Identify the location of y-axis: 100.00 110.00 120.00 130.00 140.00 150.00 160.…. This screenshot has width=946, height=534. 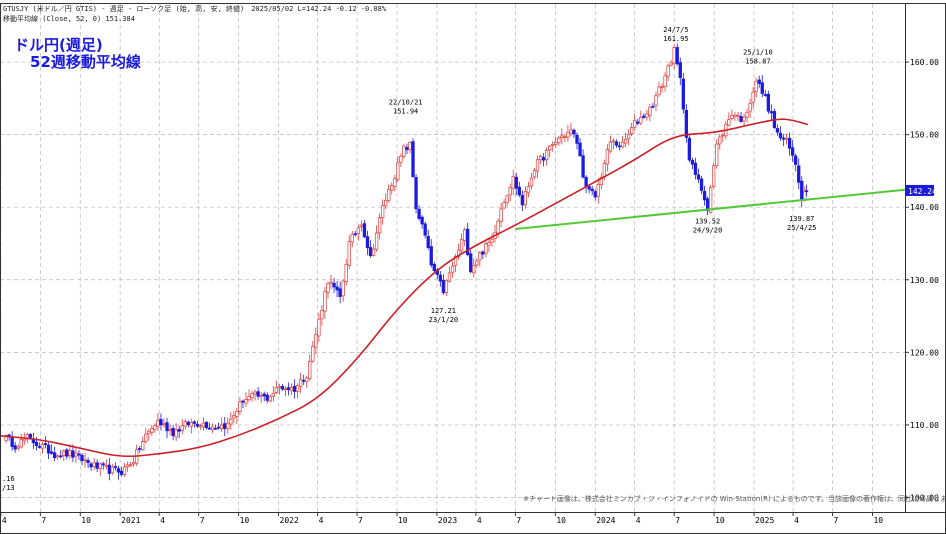
(922, 280).